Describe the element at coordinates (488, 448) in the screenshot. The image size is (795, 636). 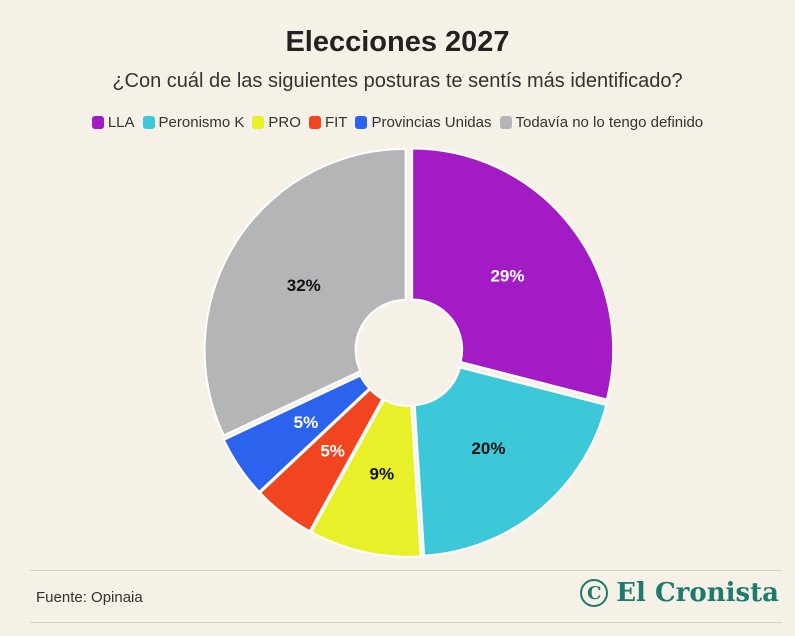
I see `data-label: 20%` at that location.